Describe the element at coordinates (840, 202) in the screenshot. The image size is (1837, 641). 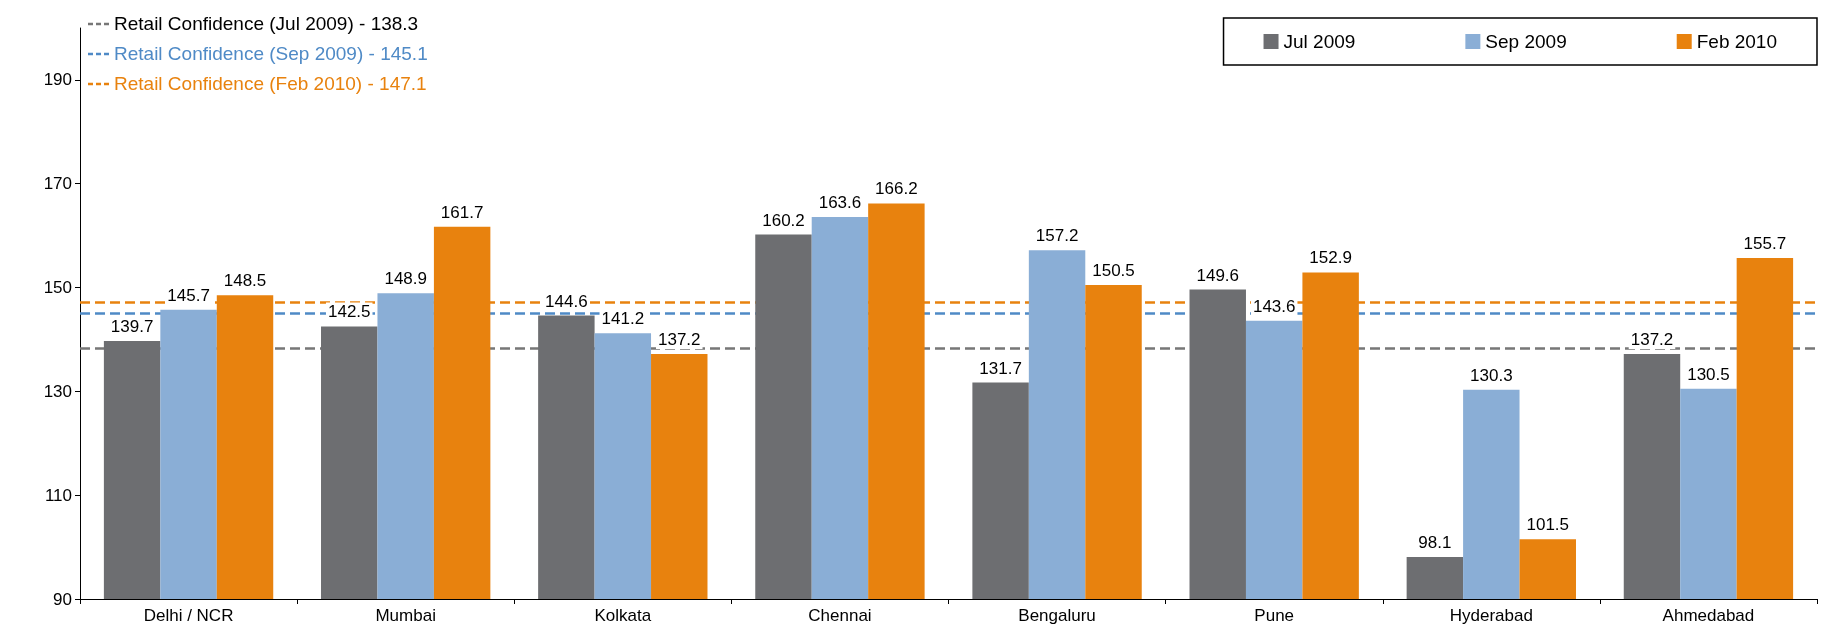
I see `data-label: 163.6` at that location.